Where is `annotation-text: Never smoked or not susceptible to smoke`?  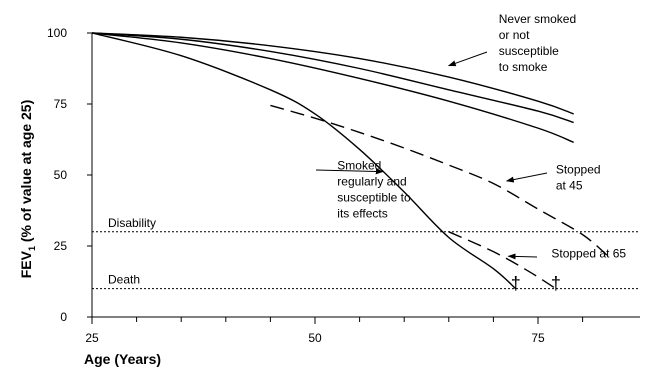 annotation-text: Never smoked or not susceptible to smoke is located at coordinates (537, 43).